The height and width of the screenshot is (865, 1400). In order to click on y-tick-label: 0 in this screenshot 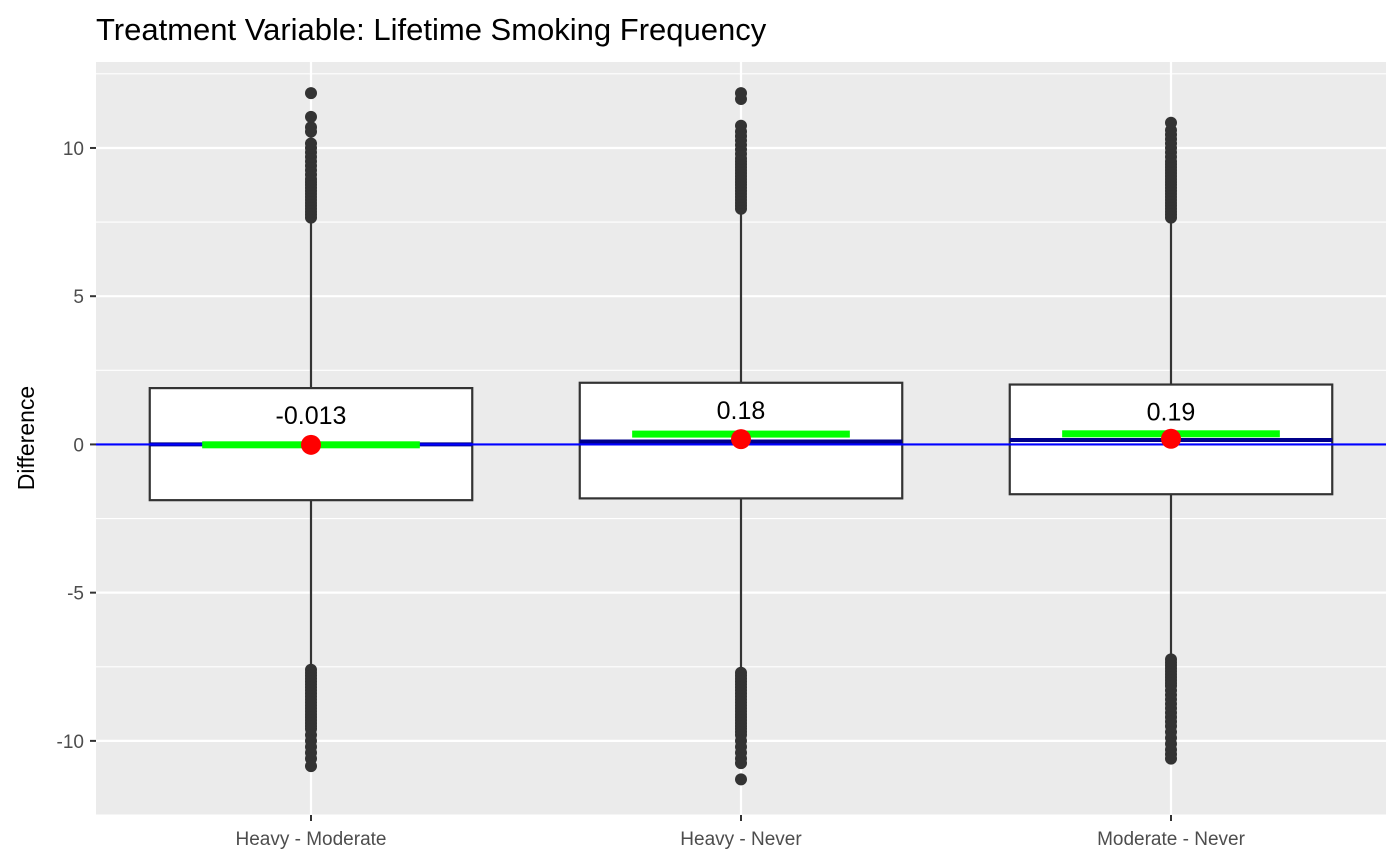, I will do `click(78, 445)`.